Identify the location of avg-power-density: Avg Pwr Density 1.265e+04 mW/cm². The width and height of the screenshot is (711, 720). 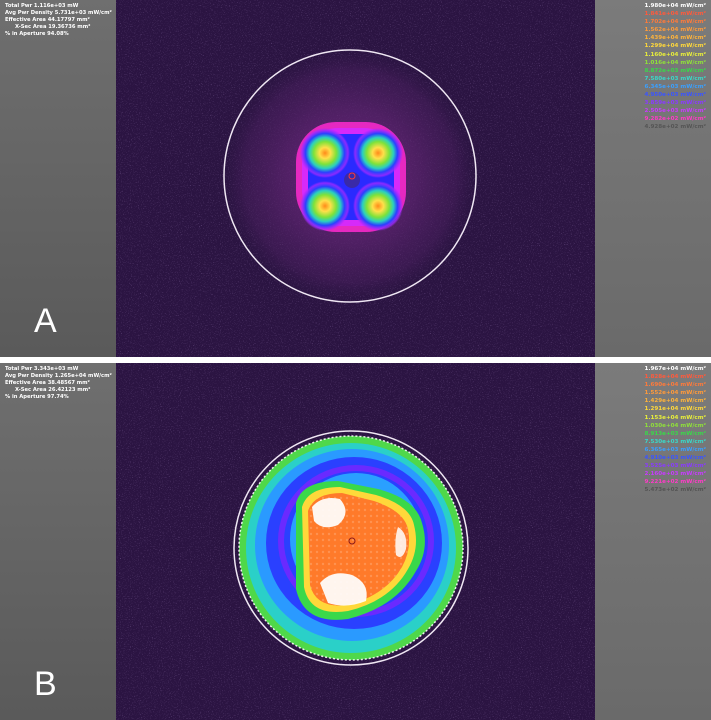
(58, 376).